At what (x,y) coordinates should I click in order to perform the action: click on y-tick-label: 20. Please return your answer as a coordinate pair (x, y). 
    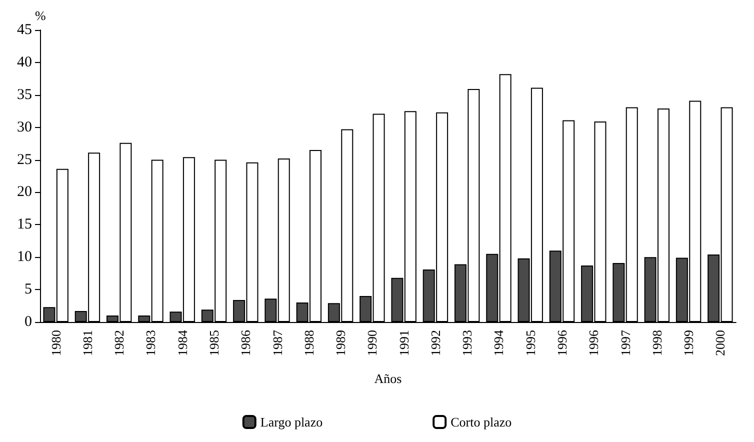
    Looking at the image, I should click on (24, 192).